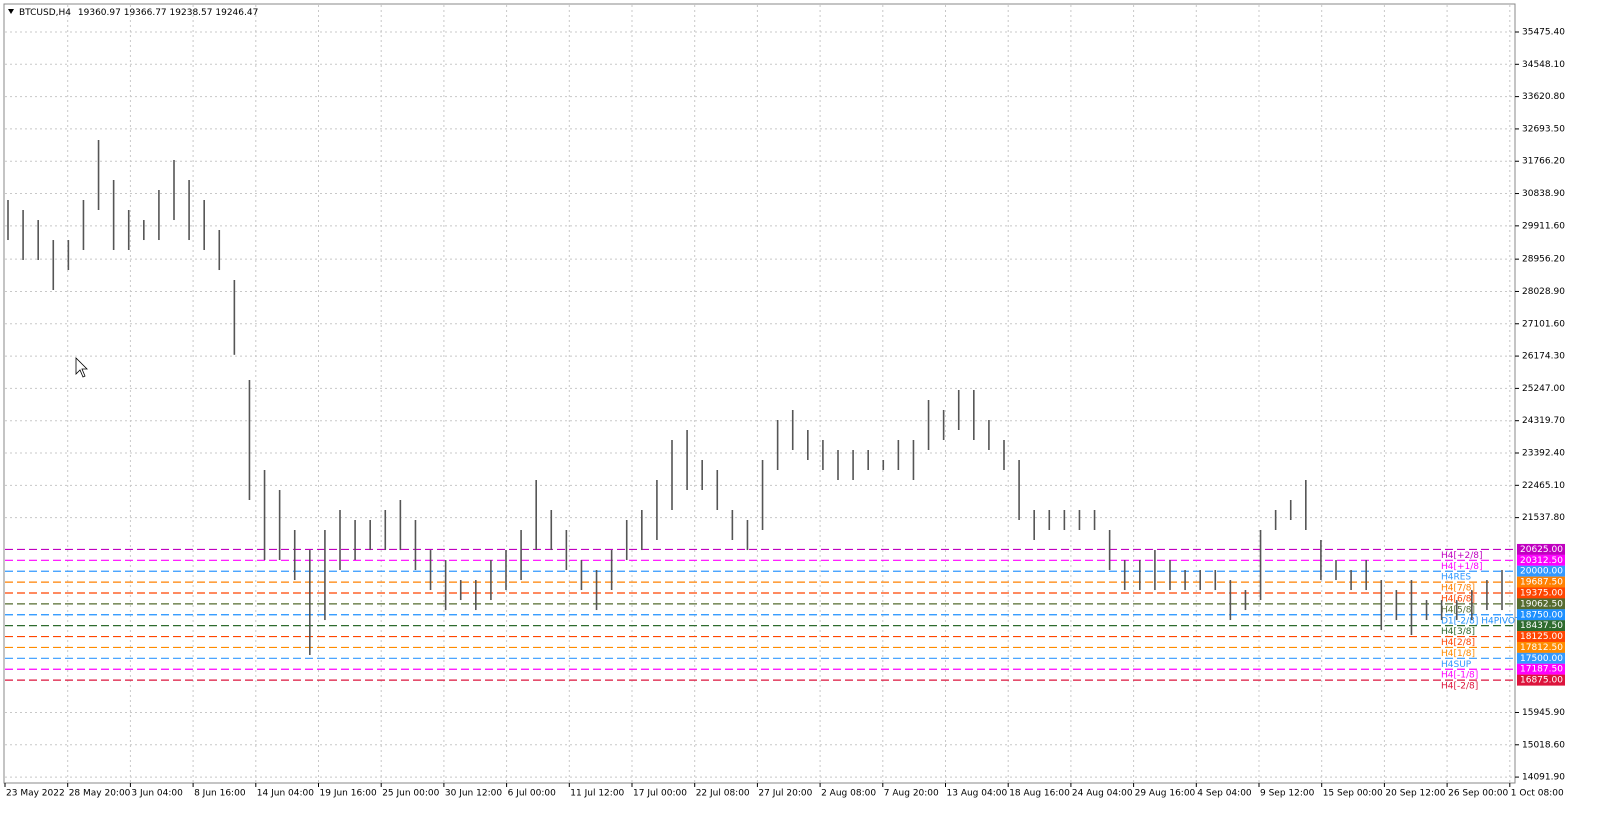  Describe the element at coordinates (1543, 745) in the screenshot. I see `y-tick-label: 15018.60` at that location.